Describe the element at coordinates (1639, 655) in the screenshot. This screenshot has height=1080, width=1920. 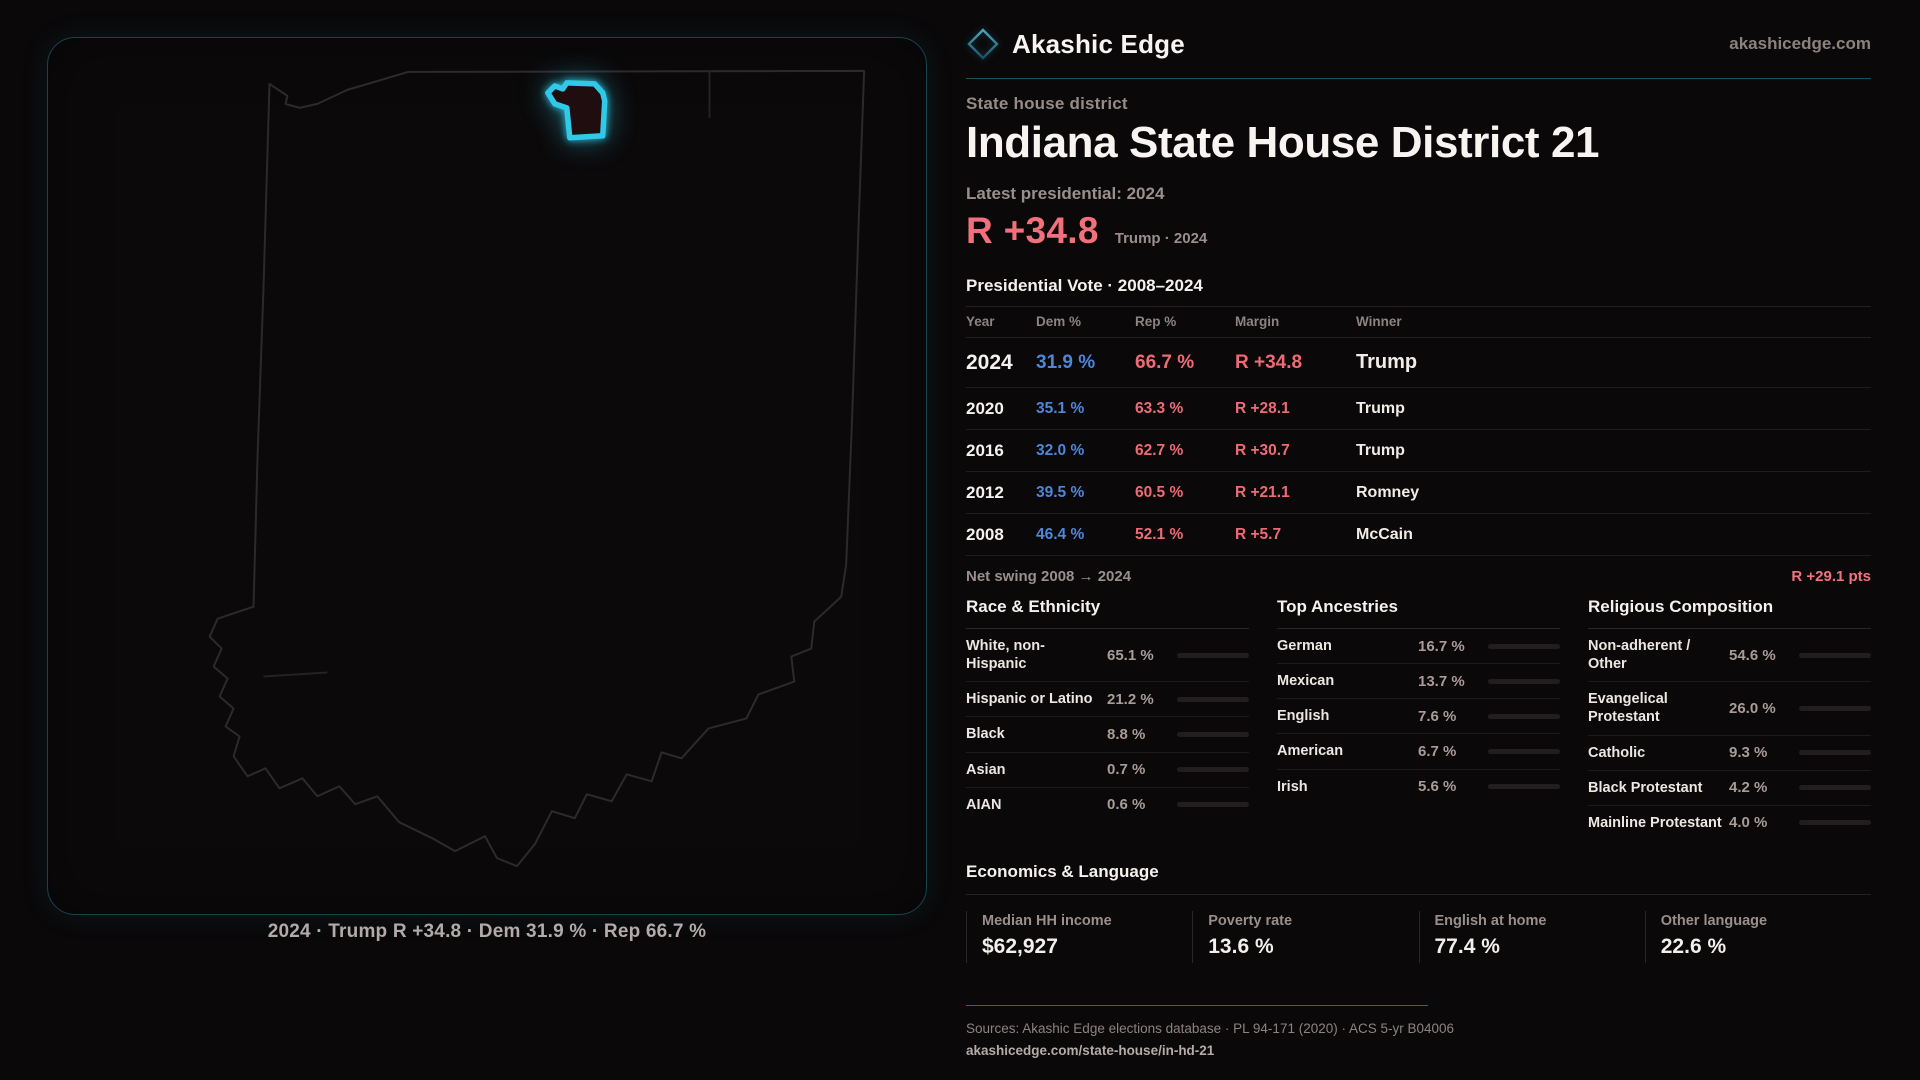
I see `stat-label: Non-adherent / Other` at that location.